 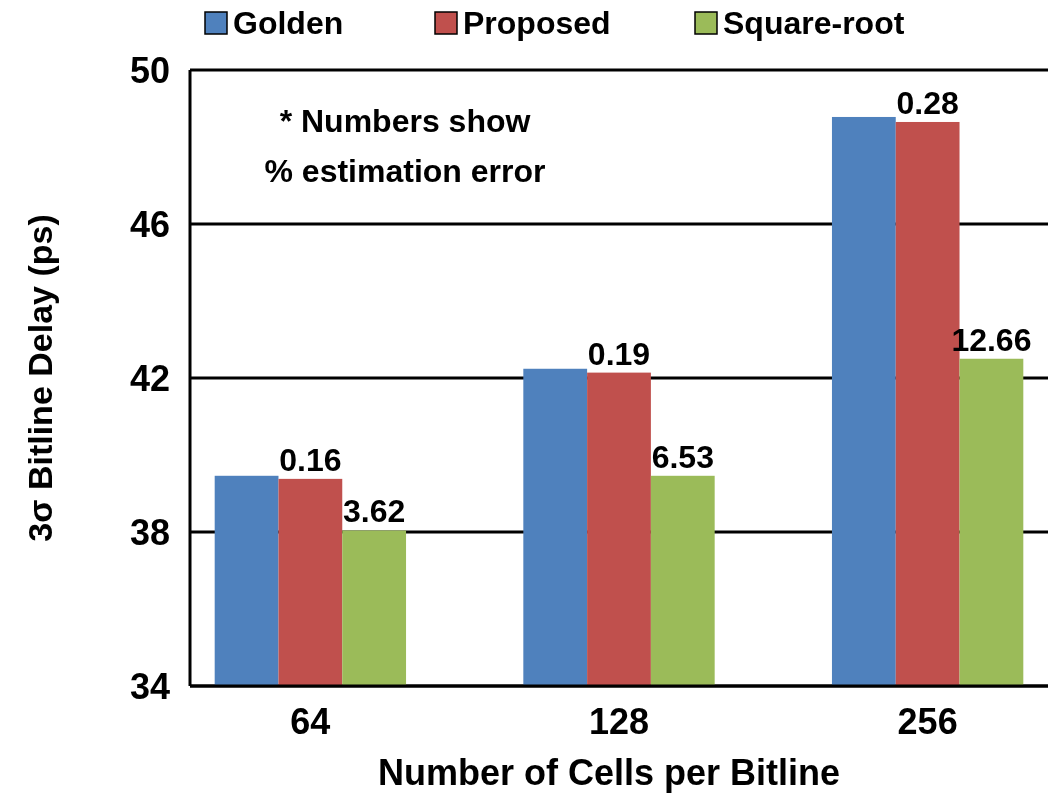 What do you see at coordinates (814, 23) in the screenshot?
I see `legend-label: Square-root` at bounding box center [814, 23].